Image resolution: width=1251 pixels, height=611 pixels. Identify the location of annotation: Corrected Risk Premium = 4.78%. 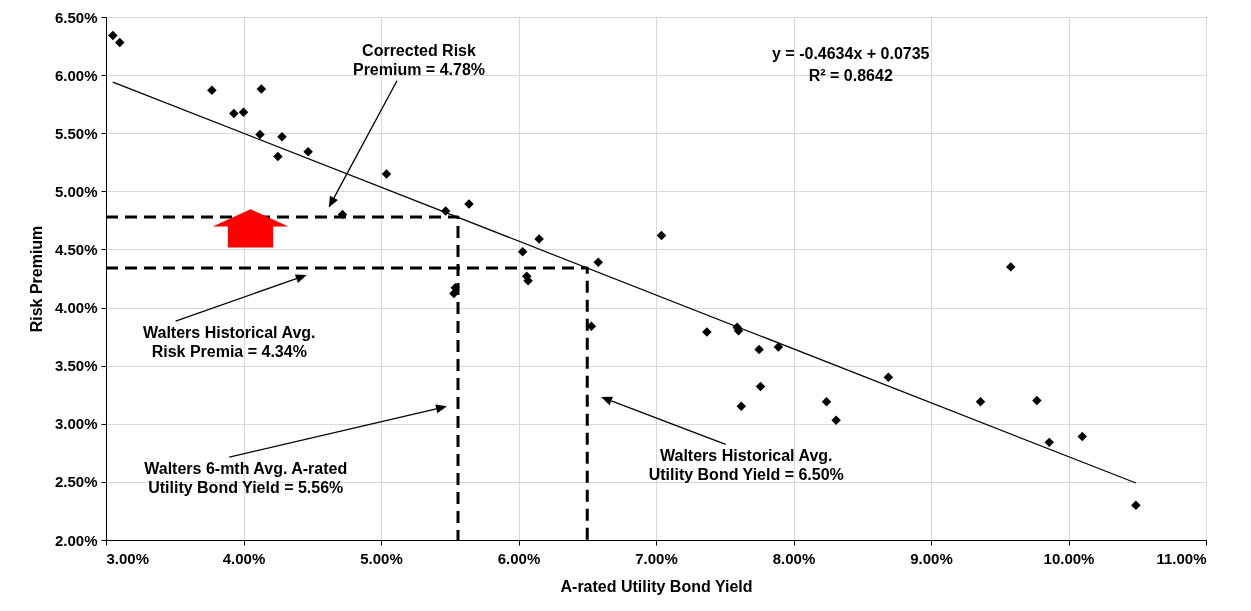
(419, 59).